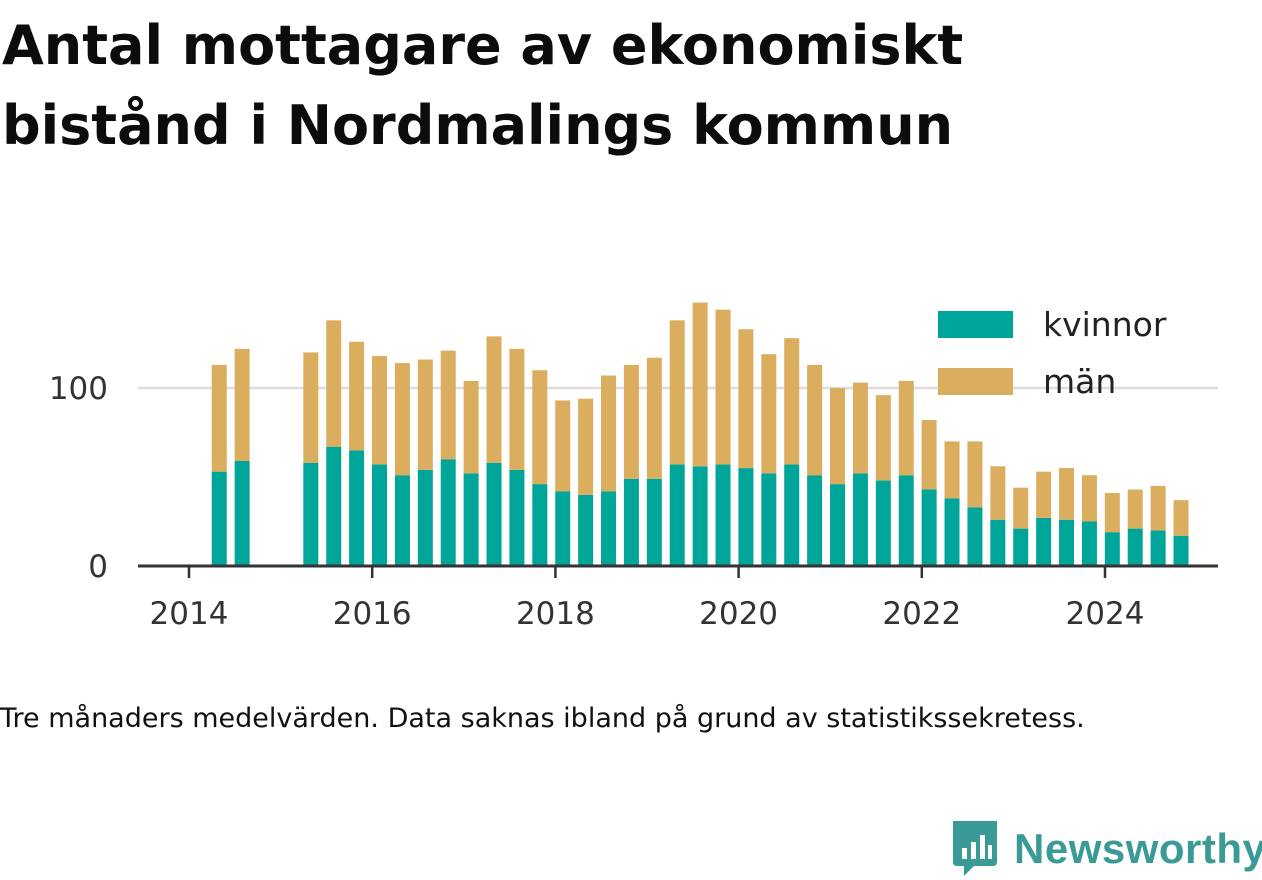 This screenshot has height=880, width=1262. Describe the element at coordinates (1105, 324) in the screenshot. I see `legend-label: kvinnor` at that location.